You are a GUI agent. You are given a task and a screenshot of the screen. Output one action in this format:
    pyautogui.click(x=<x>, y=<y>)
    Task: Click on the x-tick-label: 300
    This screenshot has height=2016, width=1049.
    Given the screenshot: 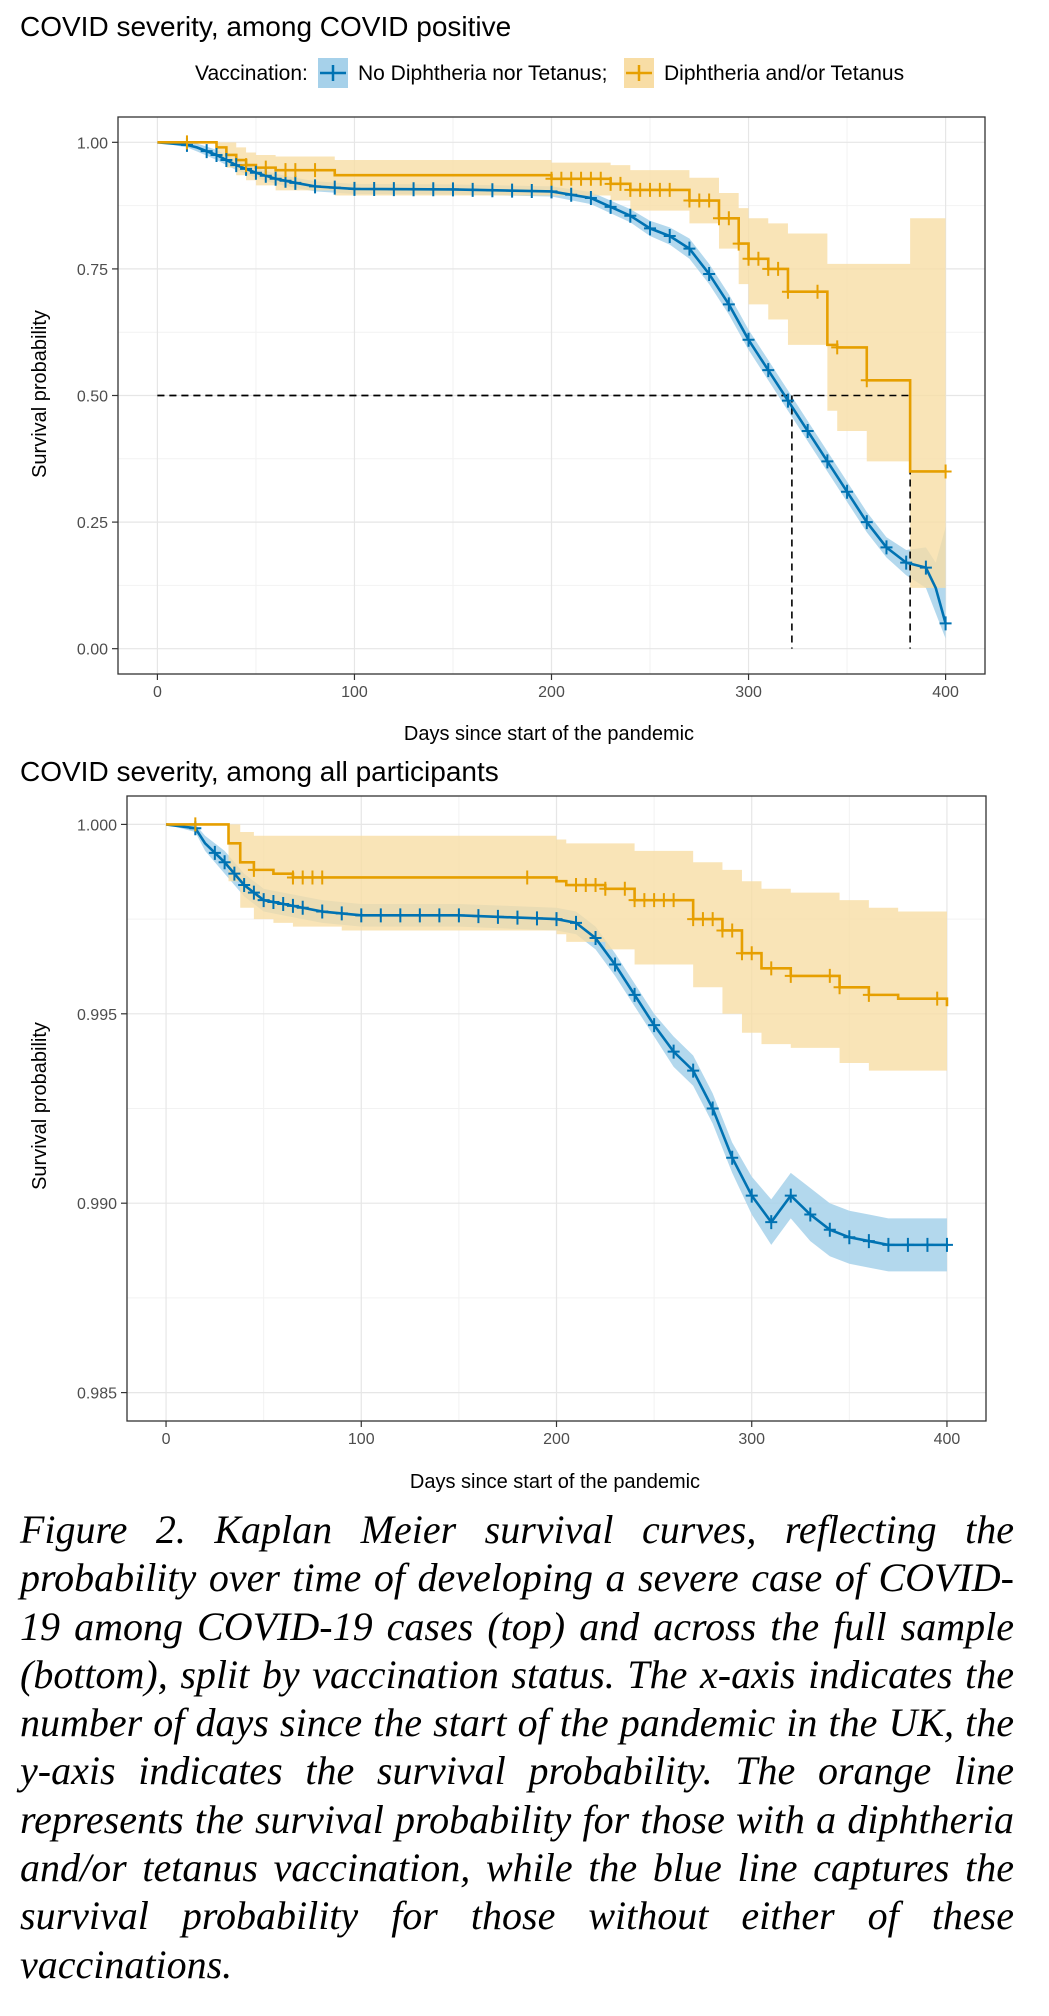 What is the action you would take?
    pyautogui.click(x=748, y=692)
    